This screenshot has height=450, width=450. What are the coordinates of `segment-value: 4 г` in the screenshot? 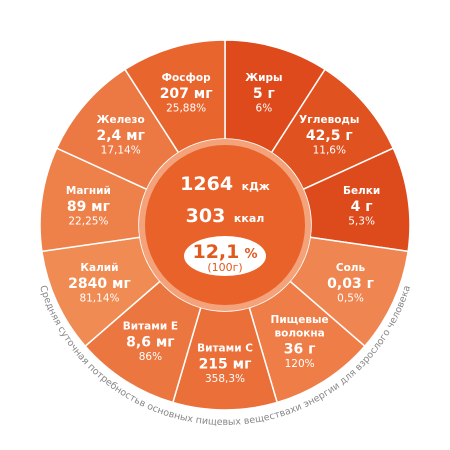 It's located at (362, 207).